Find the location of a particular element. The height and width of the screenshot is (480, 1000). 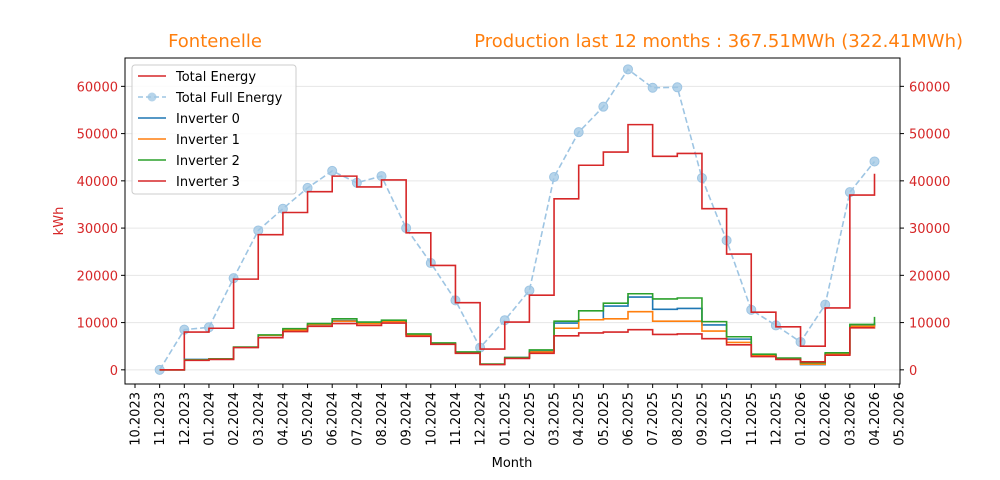

y-tick-label-left: 50000 is located at coordinates (97, 135).